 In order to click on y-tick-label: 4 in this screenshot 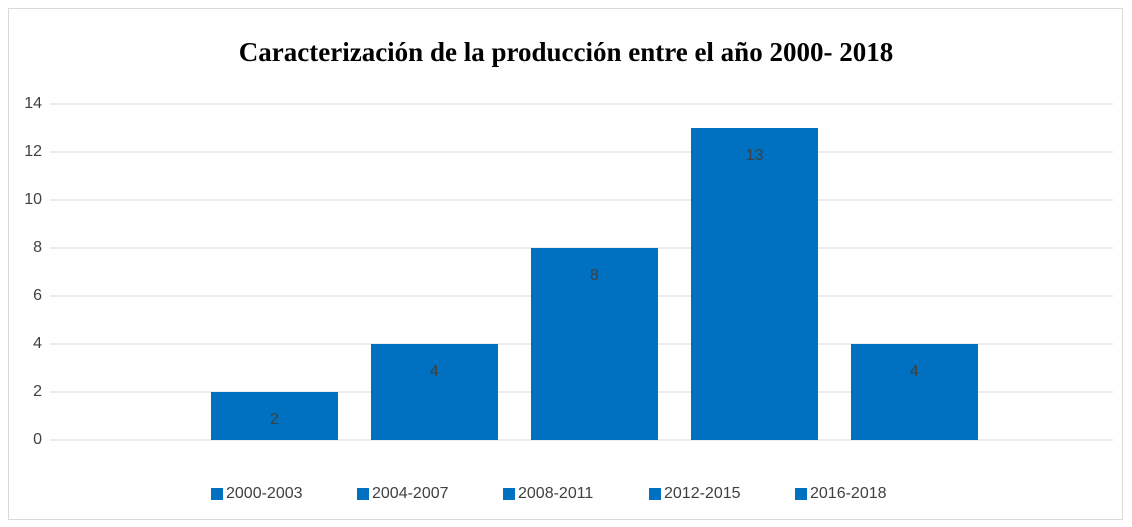, I will do `click(37, 343)`.